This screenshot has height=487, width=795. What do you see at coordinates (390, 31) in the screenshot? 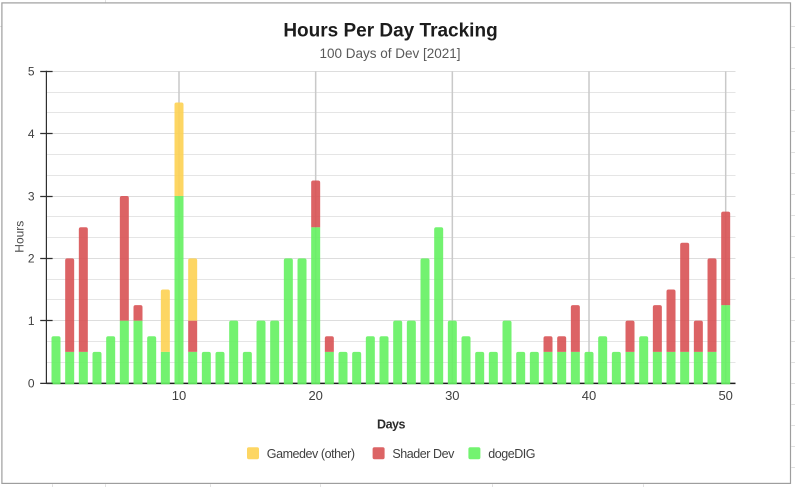
I see `svg-text: Hours Per Day Tracking` at bounding box center [390, 31].